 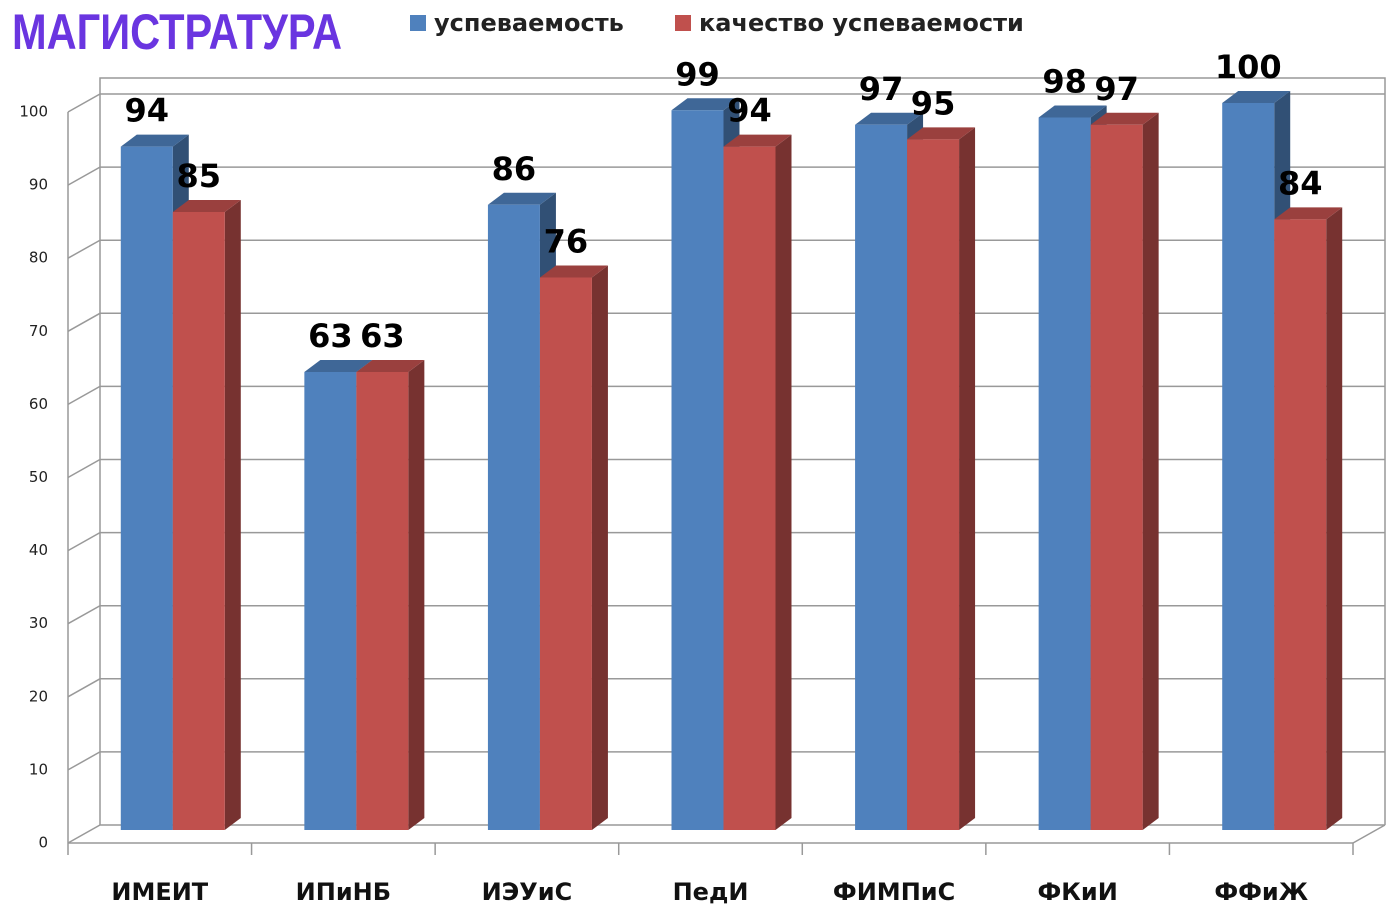 What do you see at coordinates (33, 112) in the screenshot?
I see `y-tick-label: 100` at bounding box center [33, 112].